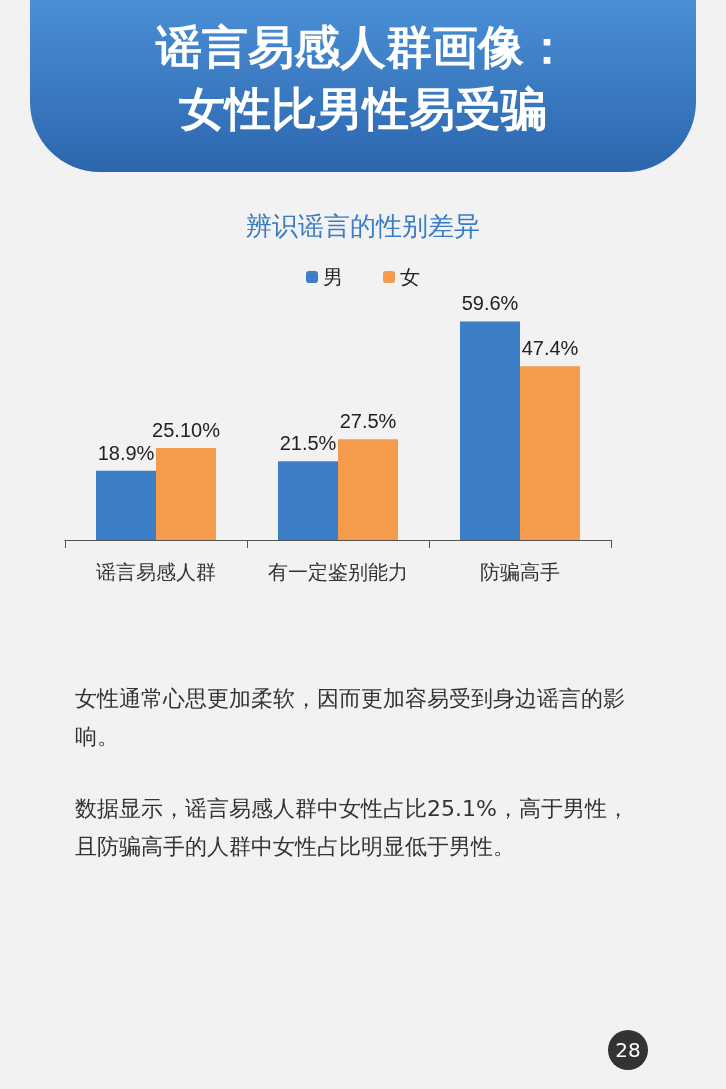  What do you see at coordinates (126, 452) in the screenshot?
I see `data-label: 18.9%` at bounding box center [126, 452].